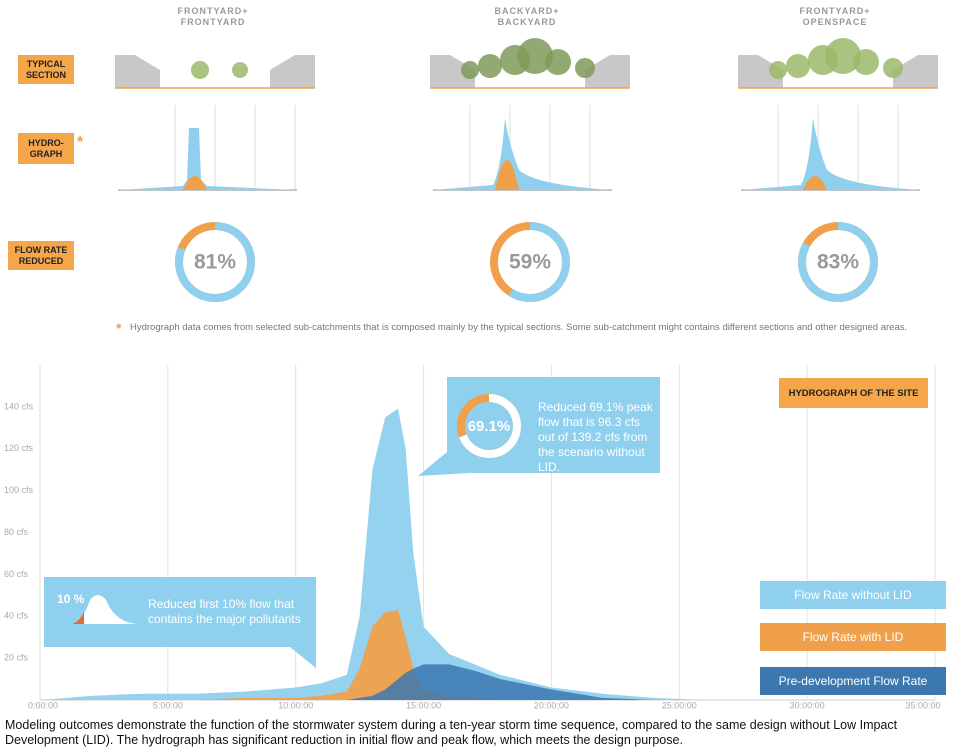  I want to click on donut-label: 59%, so click(530, 262).